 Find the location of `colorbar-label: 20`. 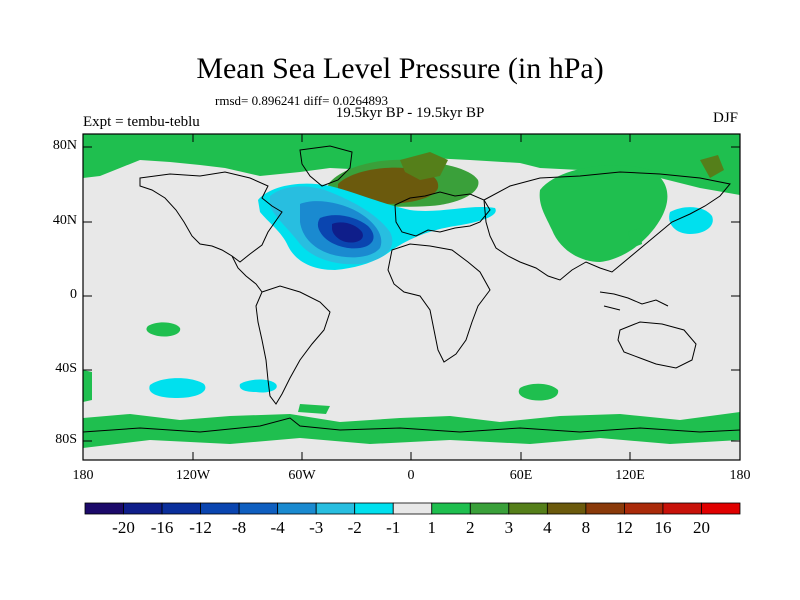

colorbar-label: 20 is located at coordinates (701, 527).